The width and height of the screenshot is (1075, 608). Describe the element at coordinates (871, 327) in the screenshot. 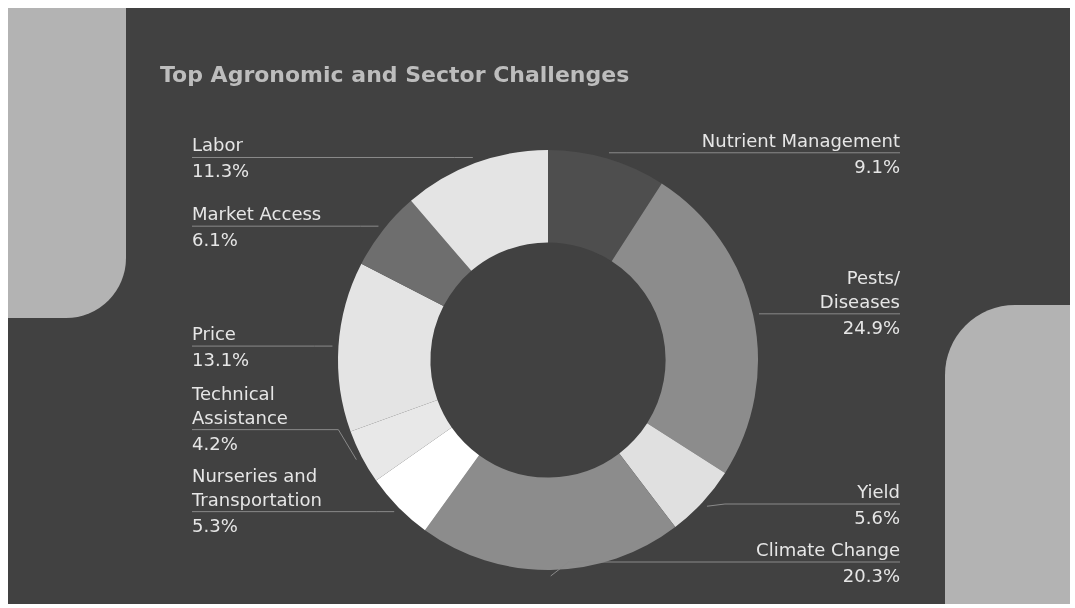

I see `data-label: 24.9%` at that location.